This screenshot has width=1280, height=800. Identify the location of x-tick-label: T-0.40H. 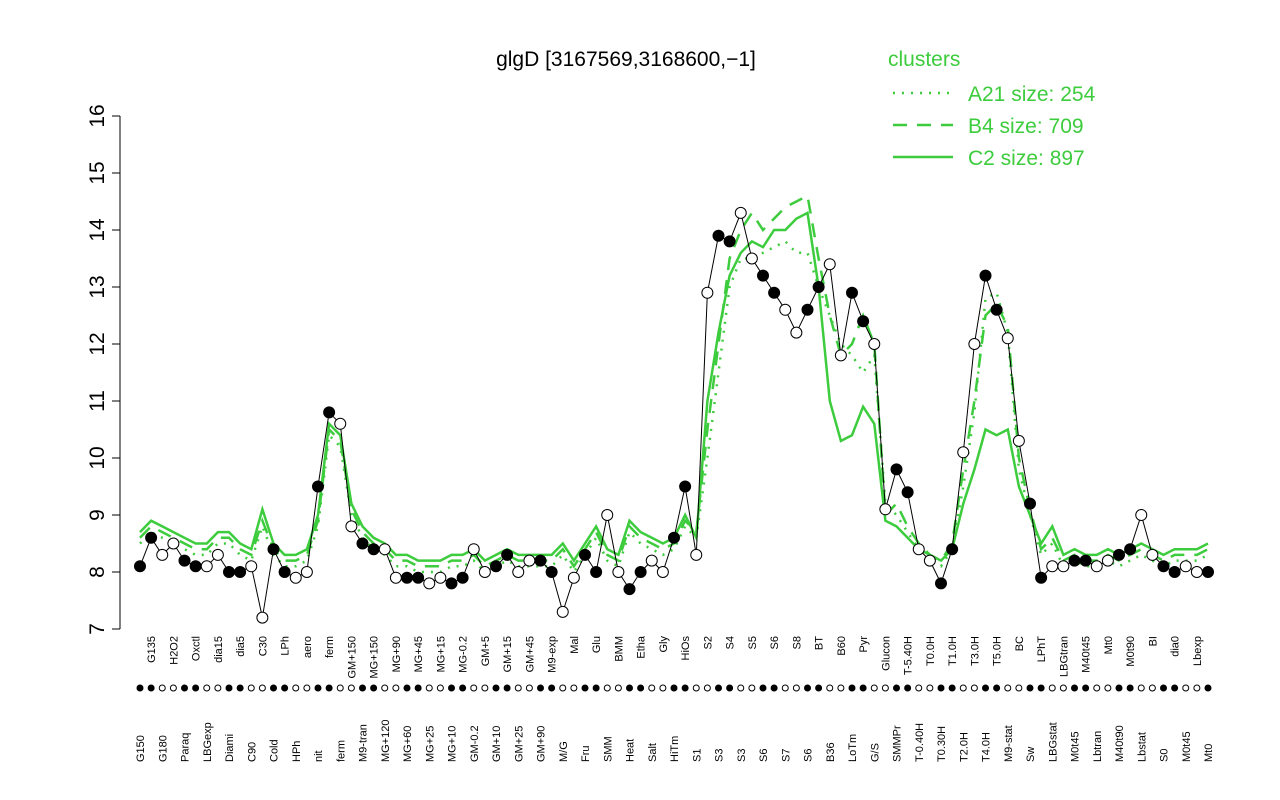
(920, 742).